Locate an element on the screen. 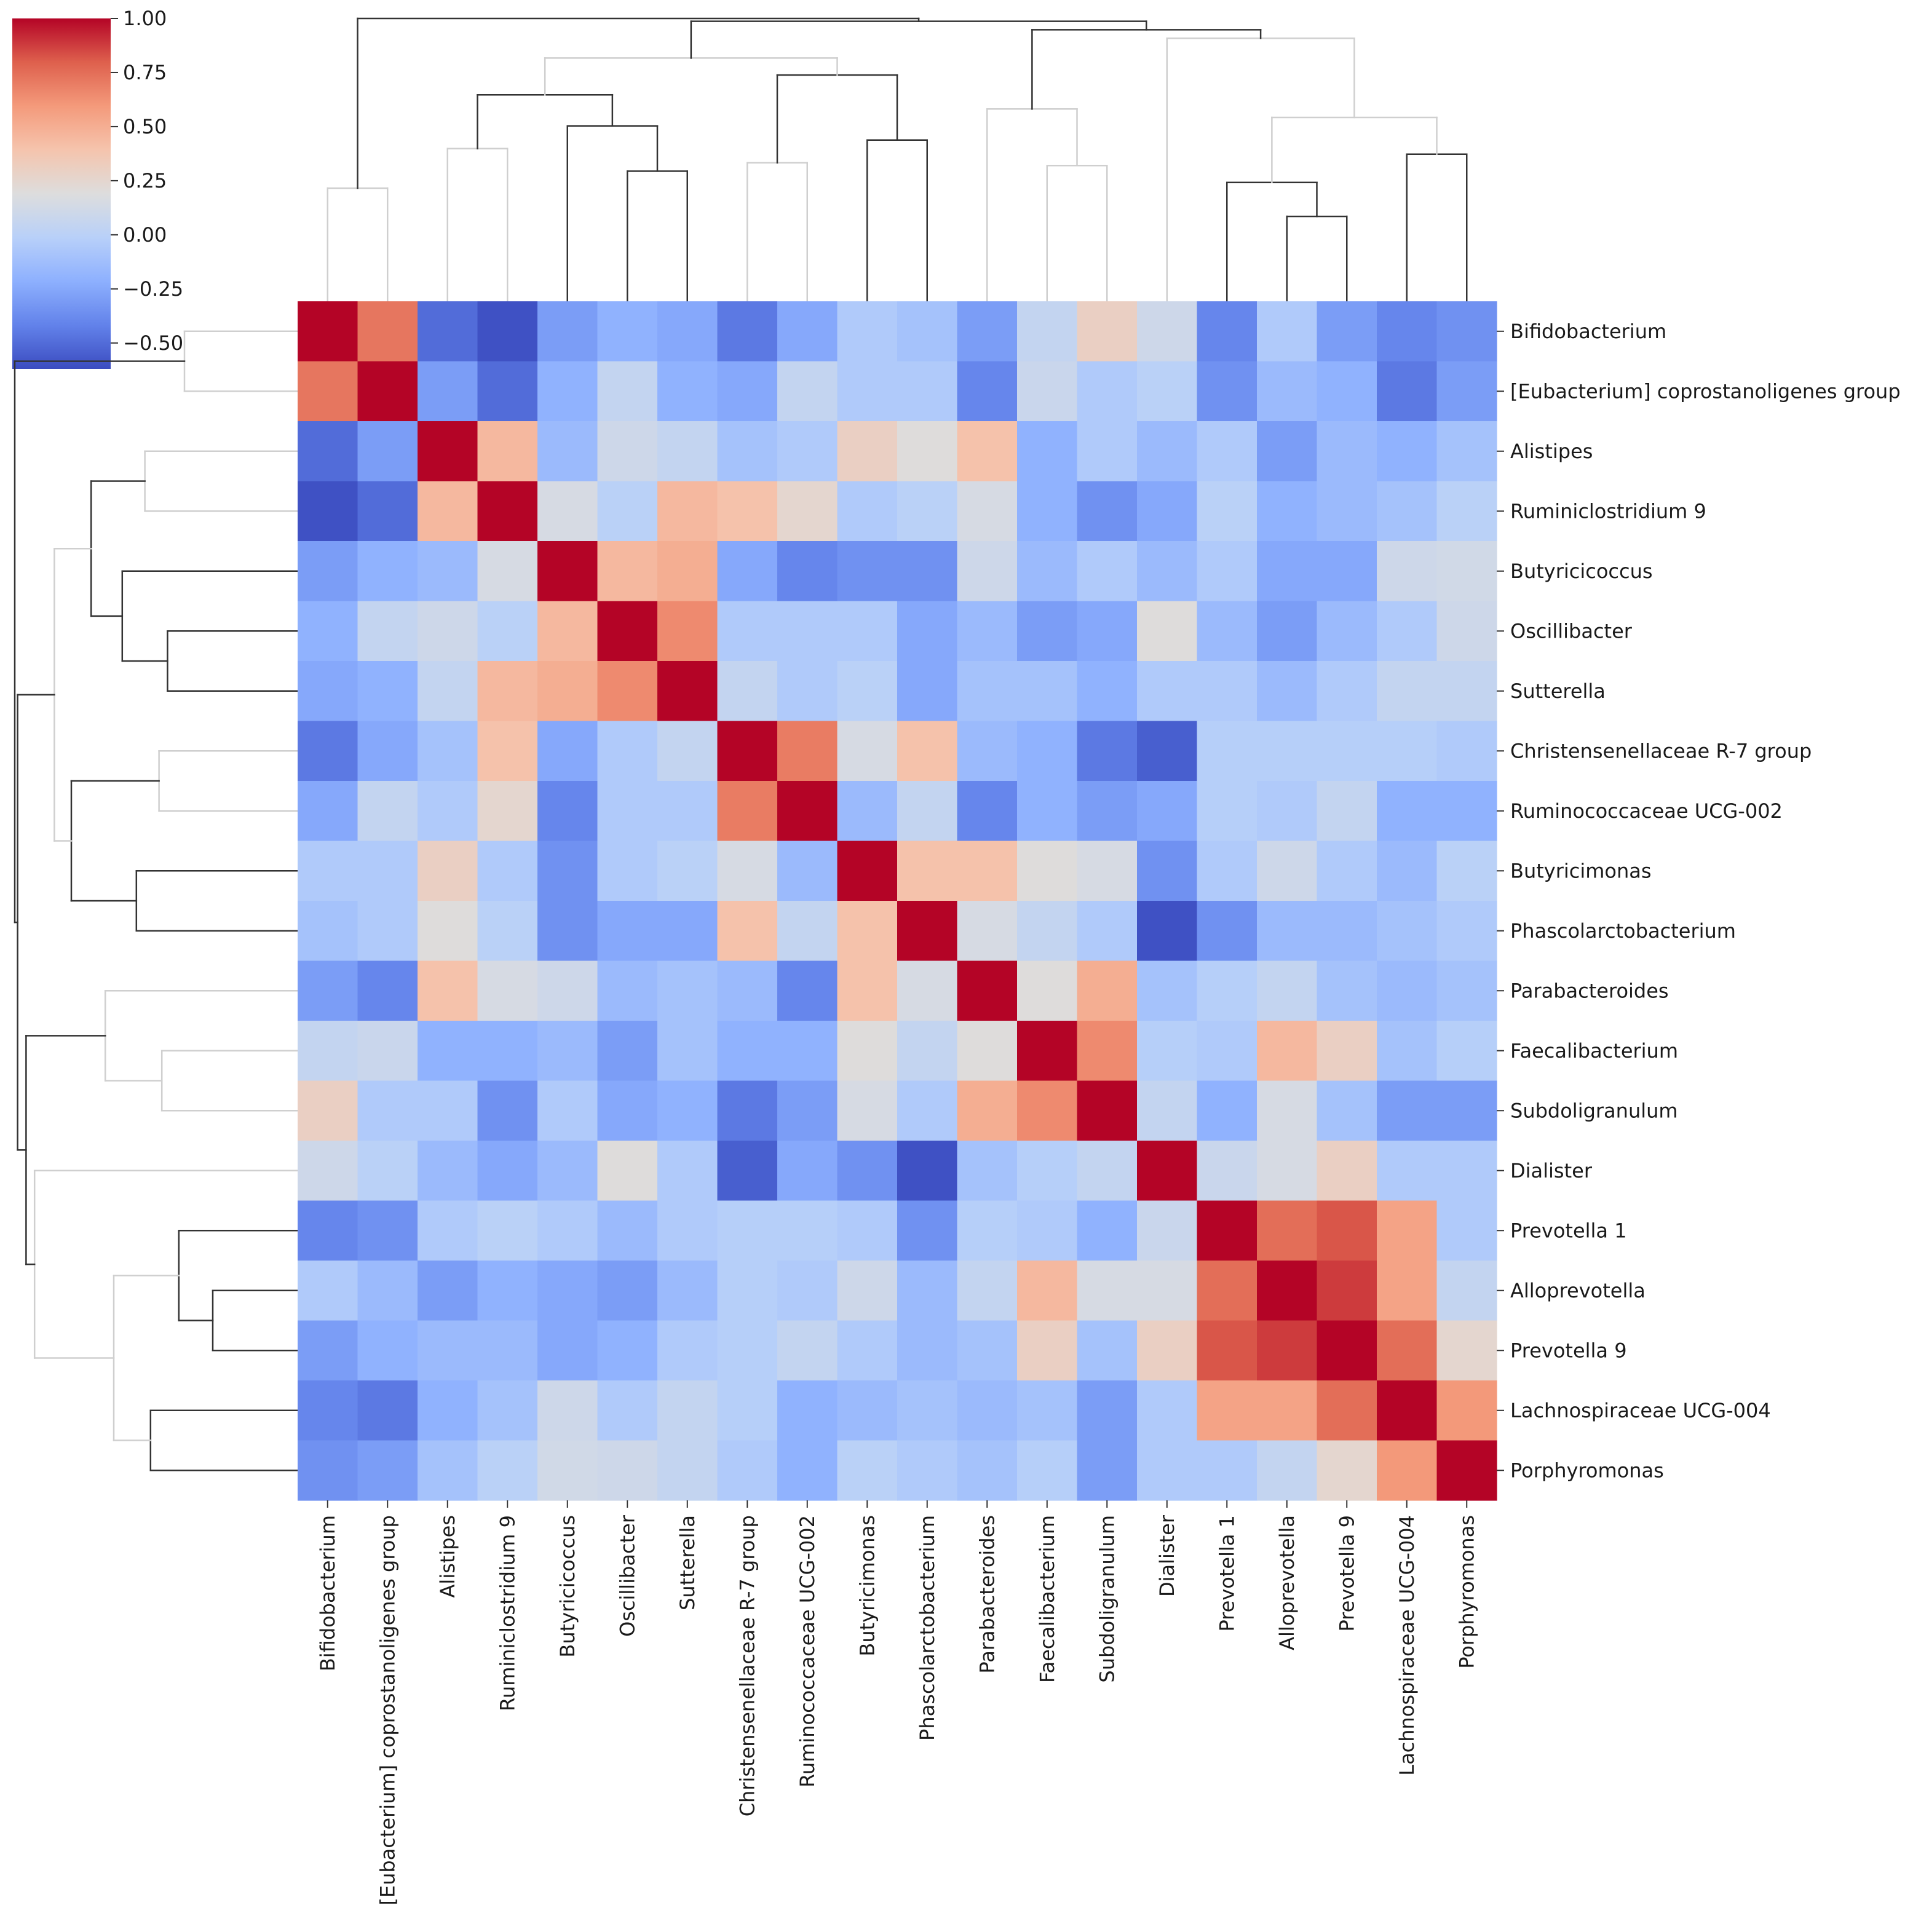 This screenshot has height=1932, width=1921. colorbar: 1.00 0.75 0.50 0.25 0.00 −0.25 −0.50 is located at coordinates (98, 188).